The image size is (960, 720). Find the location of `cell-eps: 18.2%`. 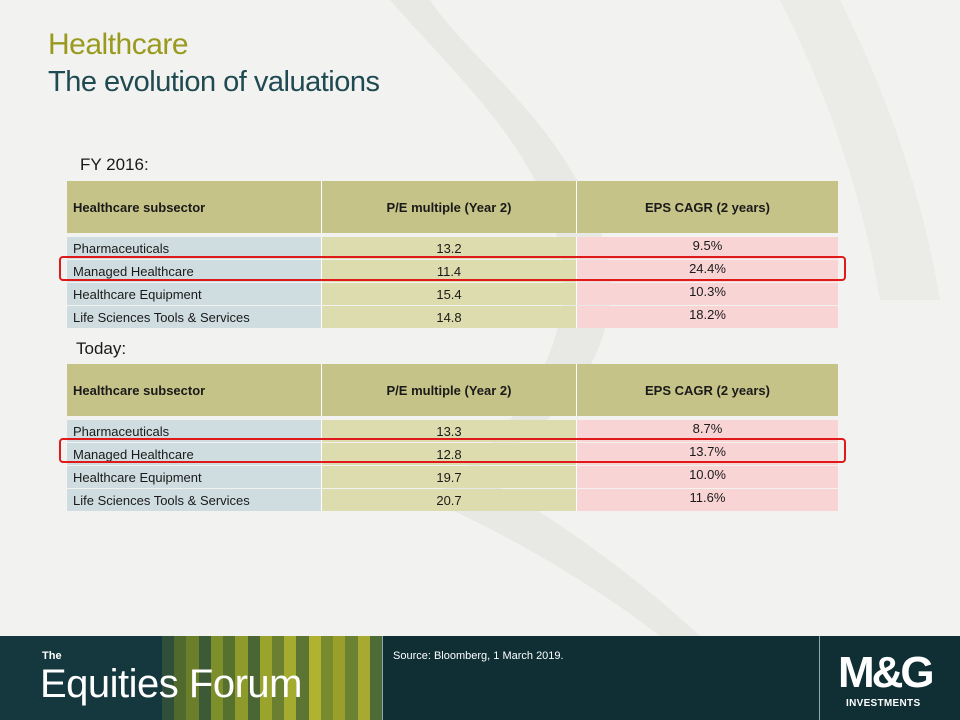

cell-eps: 18.2% is located at coordinates (707, 317).